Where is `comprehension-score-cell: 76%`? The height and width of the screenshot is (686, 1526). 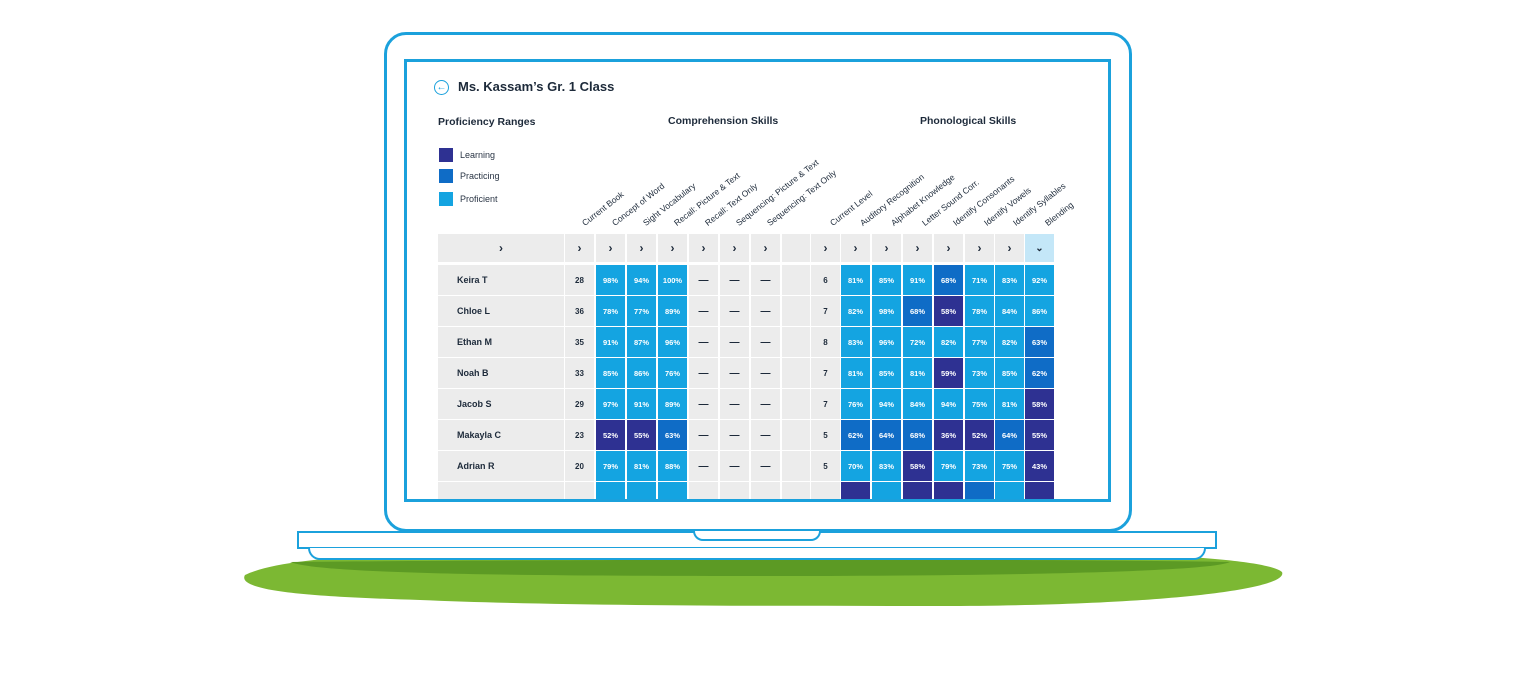 comprehension-score-cell: 76% is located at coordinates (672, 373).